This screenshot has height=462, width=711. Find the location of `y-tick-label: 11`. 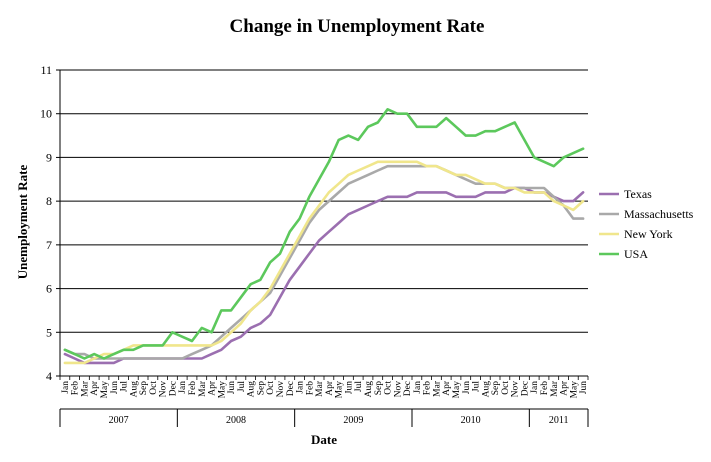

y-tick-label: 11 is located at coordinates (46, 70).